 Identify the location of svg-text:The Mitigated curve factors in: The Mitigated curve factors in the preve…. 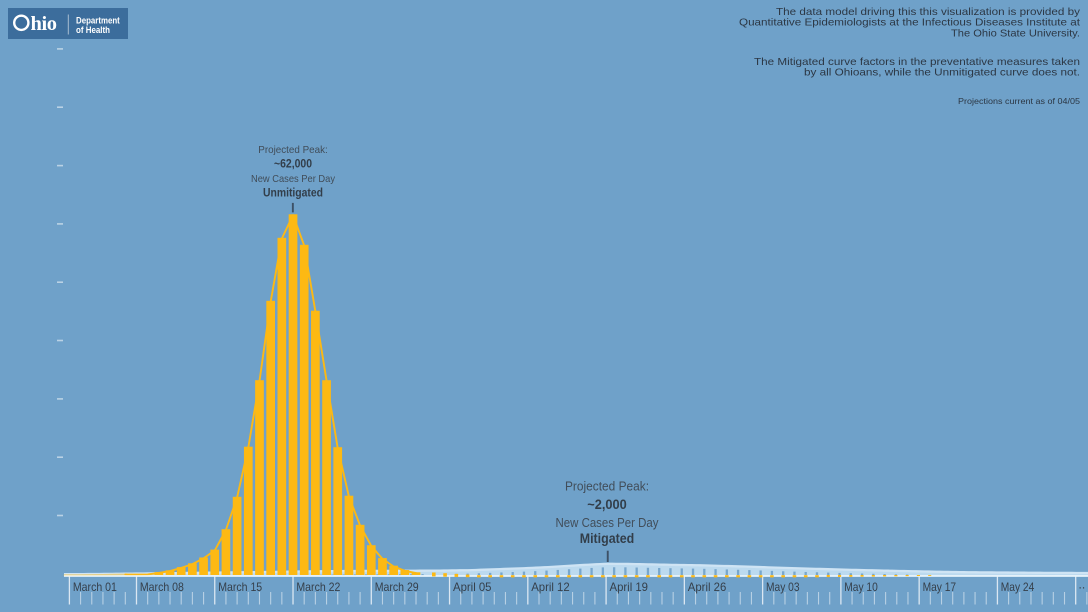
(917, 62).